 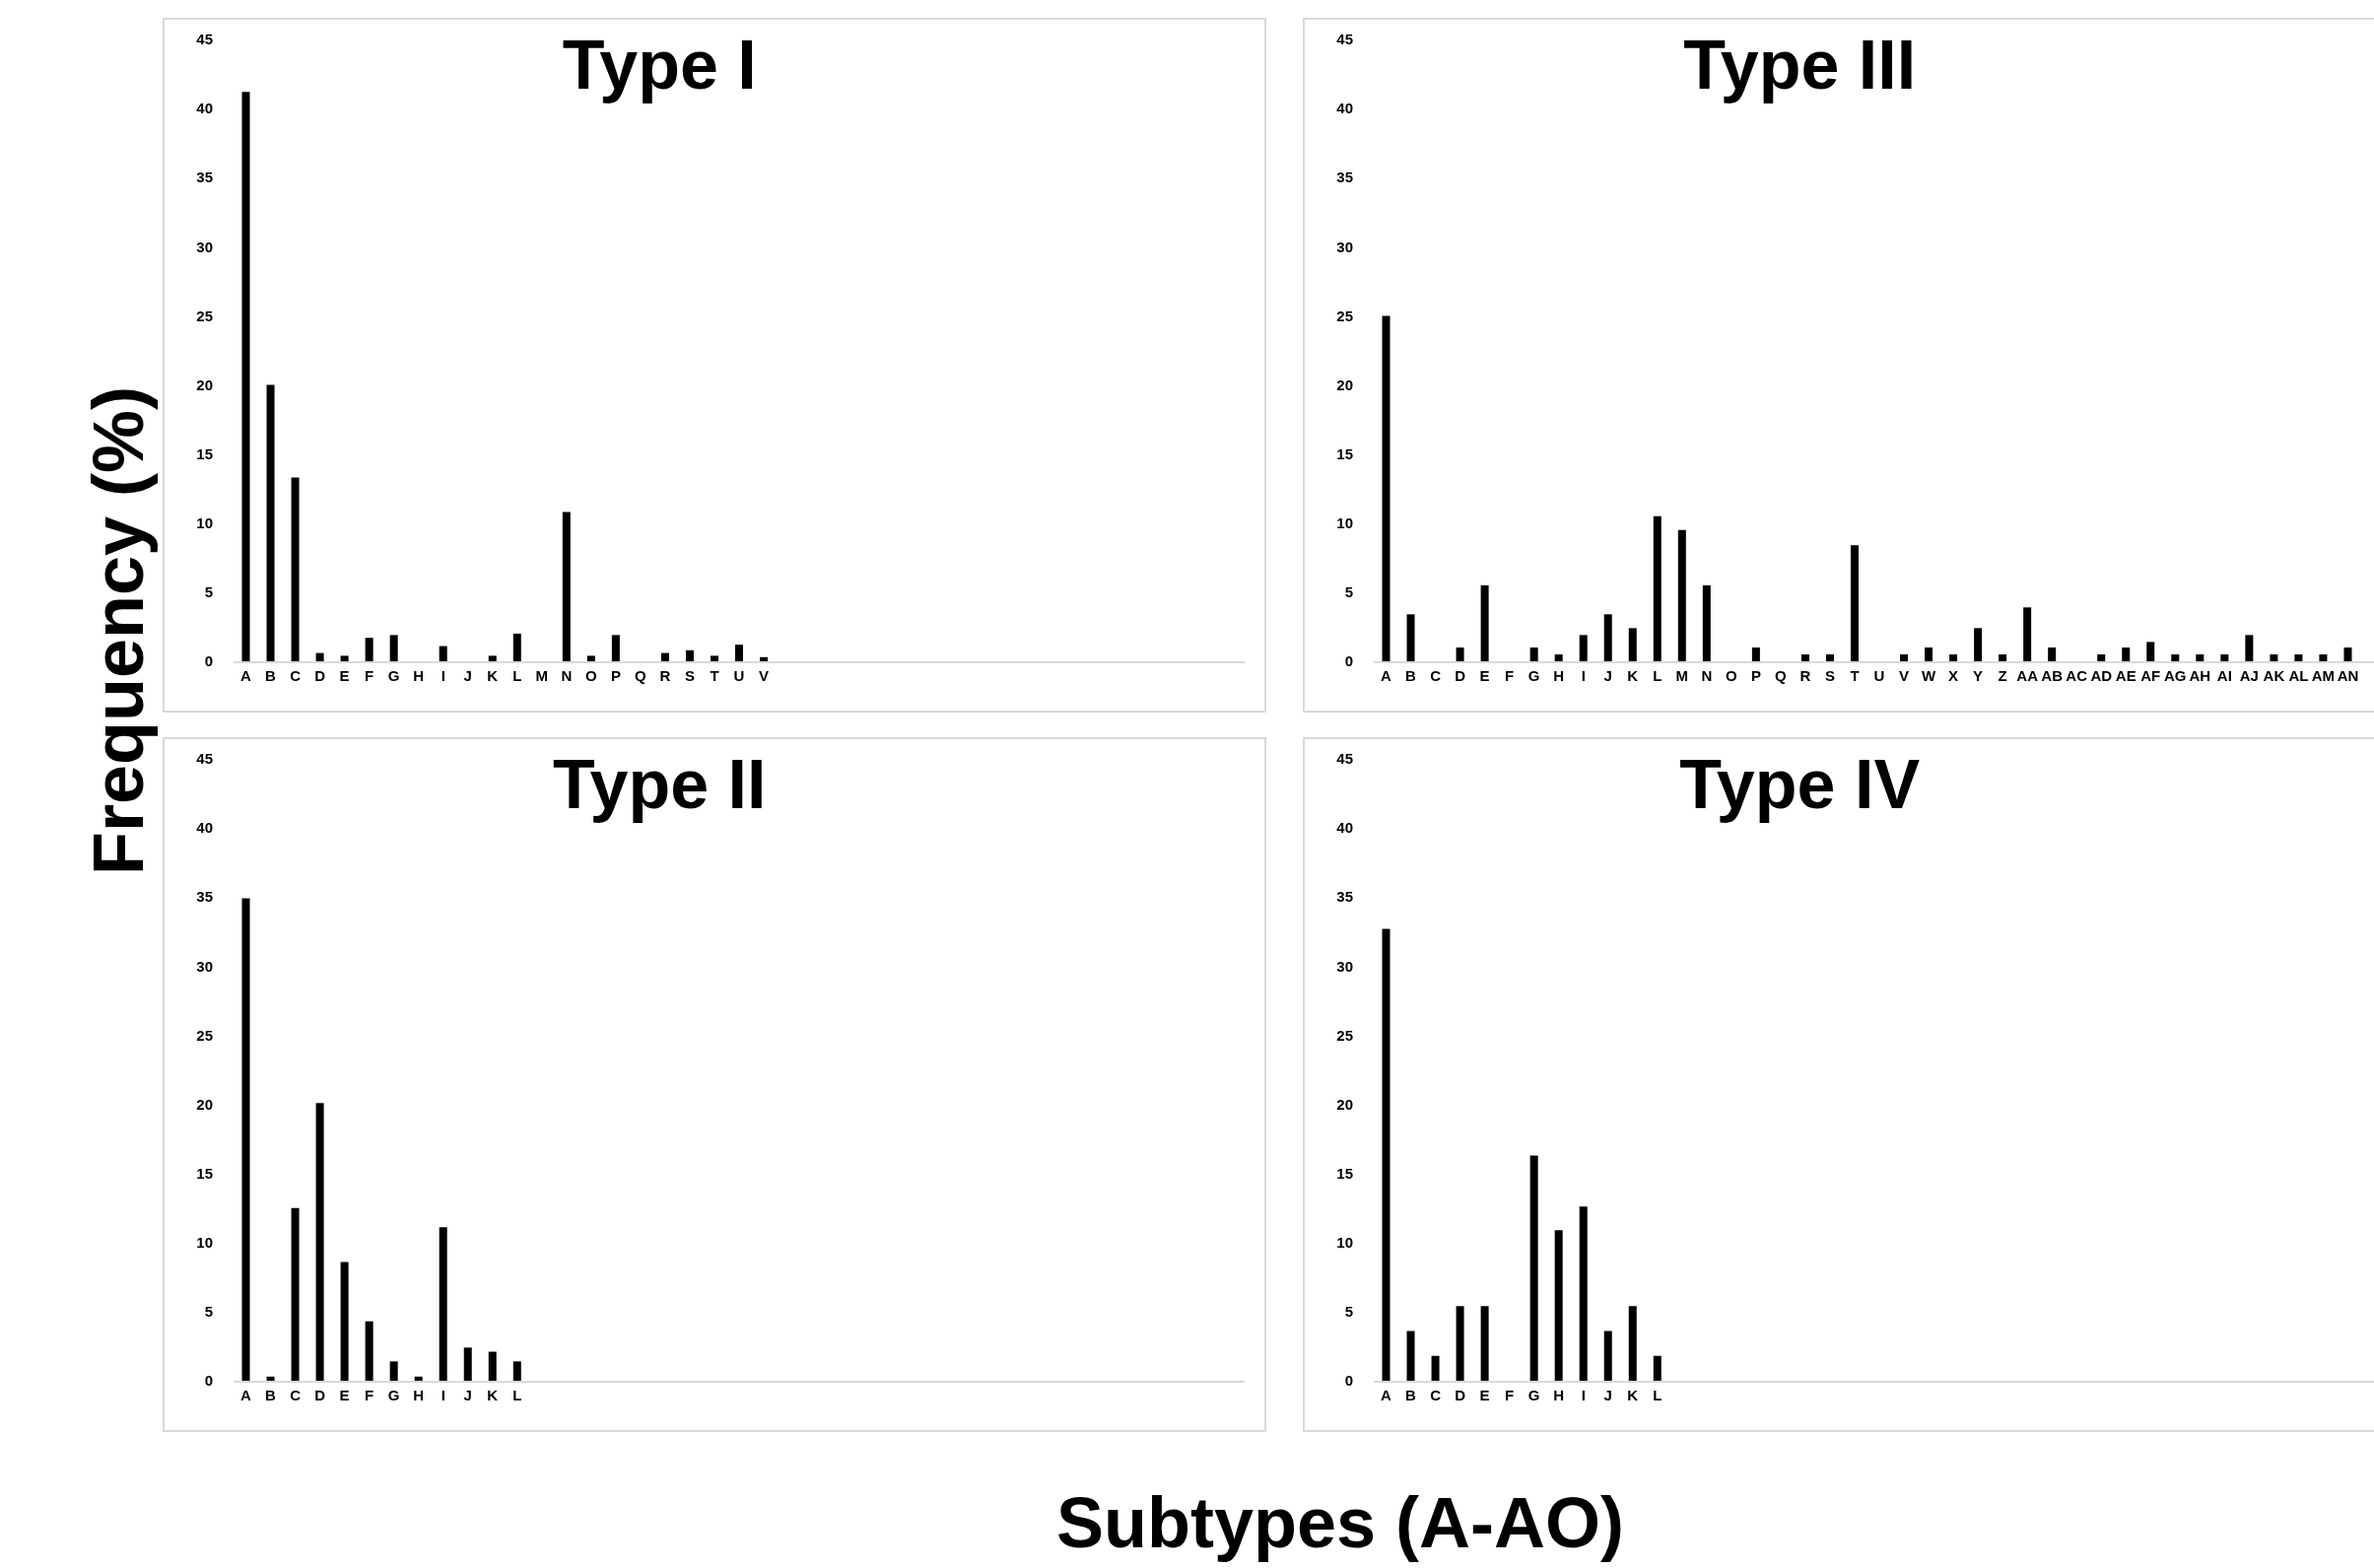 I want to click on x-tick-label: AM, so click(x=2324, y=675).